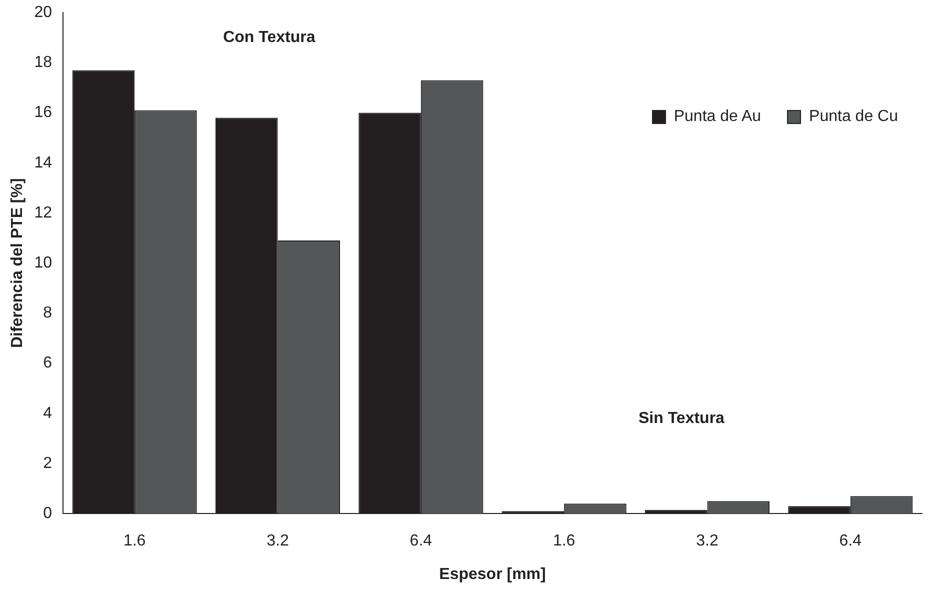  Describe the element at coordinates (681, 418) in the screenshot. I see `annotation: Sin Textura` at that location.